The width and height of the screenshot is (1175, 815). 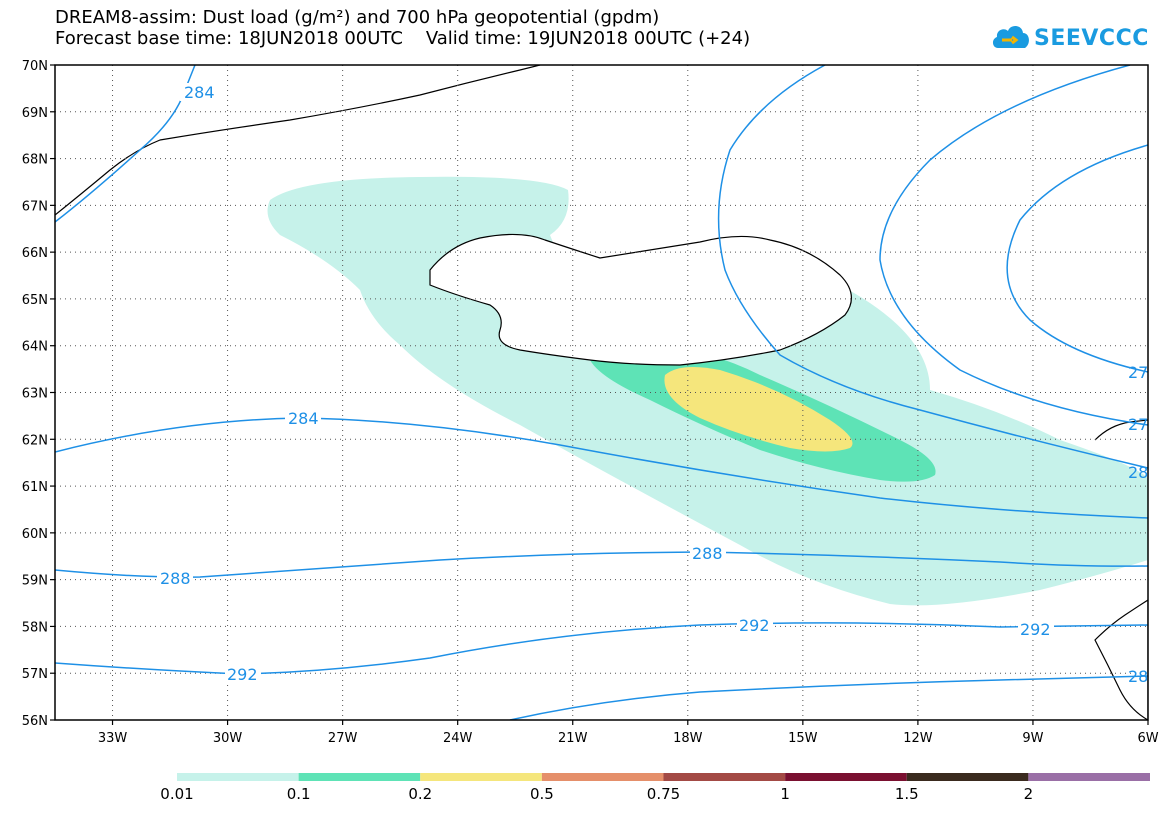 I want to click on lat-tick-label: 70N, so click(x=35, y=66).